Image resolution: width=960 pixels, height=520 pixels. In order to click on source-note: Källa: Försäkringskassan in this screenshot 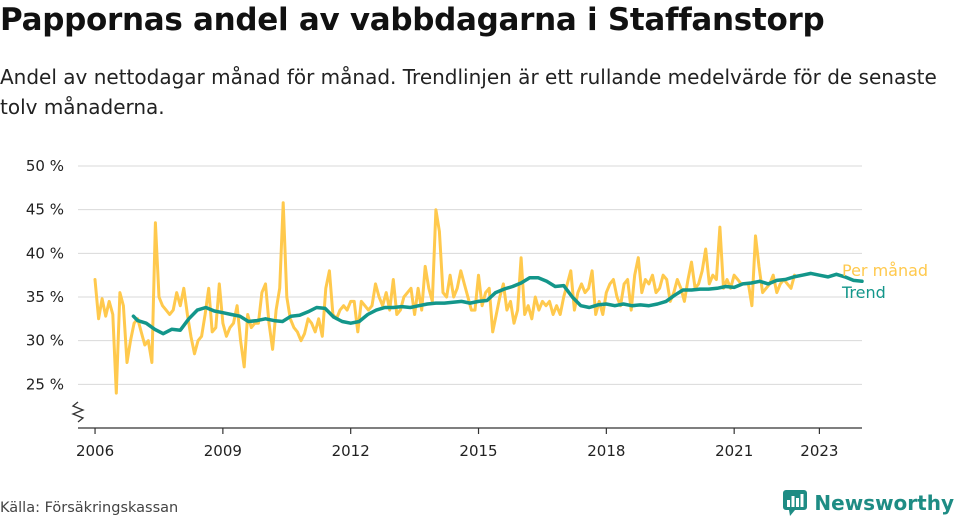, I will do `click(89, 508)`.